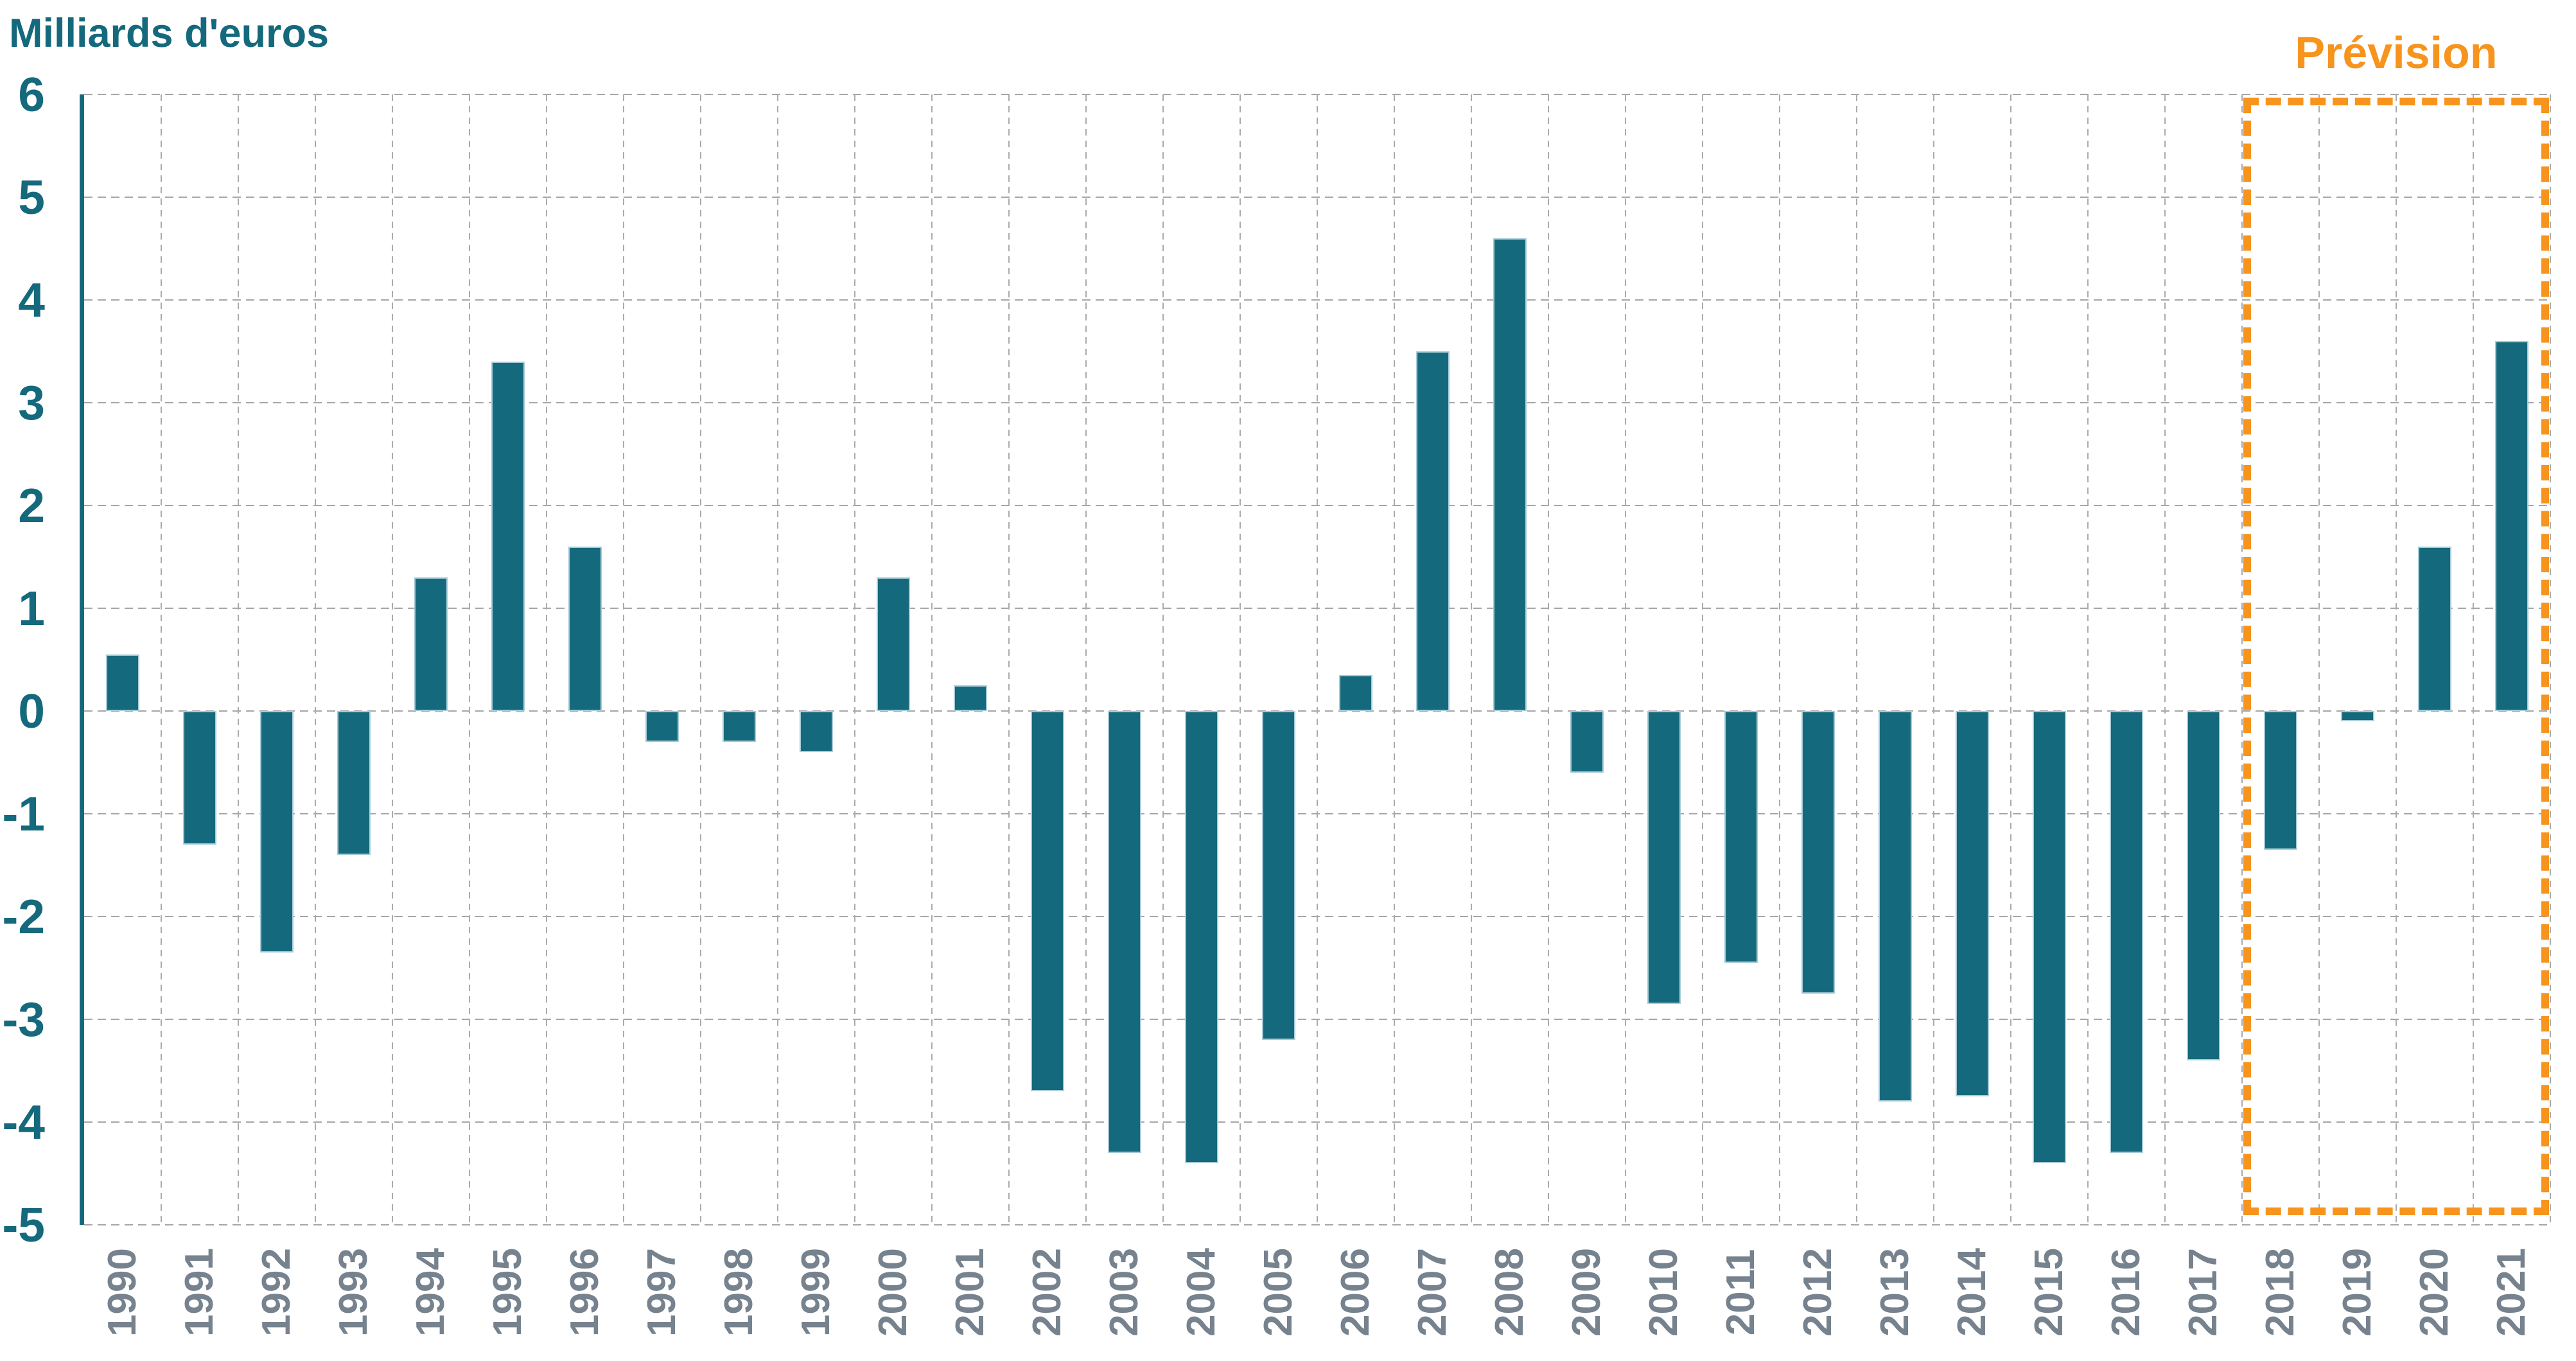 The image size is (2576, 1361). What do you see at coordinates (585, 1292) in the screenshot?
I see `x-tick-label-1996: 1996` at bounding box center [585, 1292].